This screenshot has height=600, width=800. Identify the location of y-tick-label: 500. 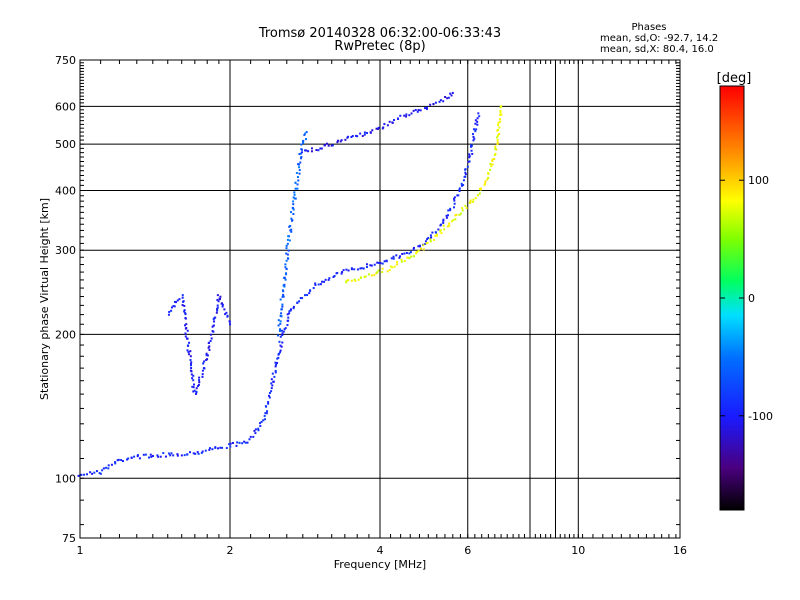
(65, 144).